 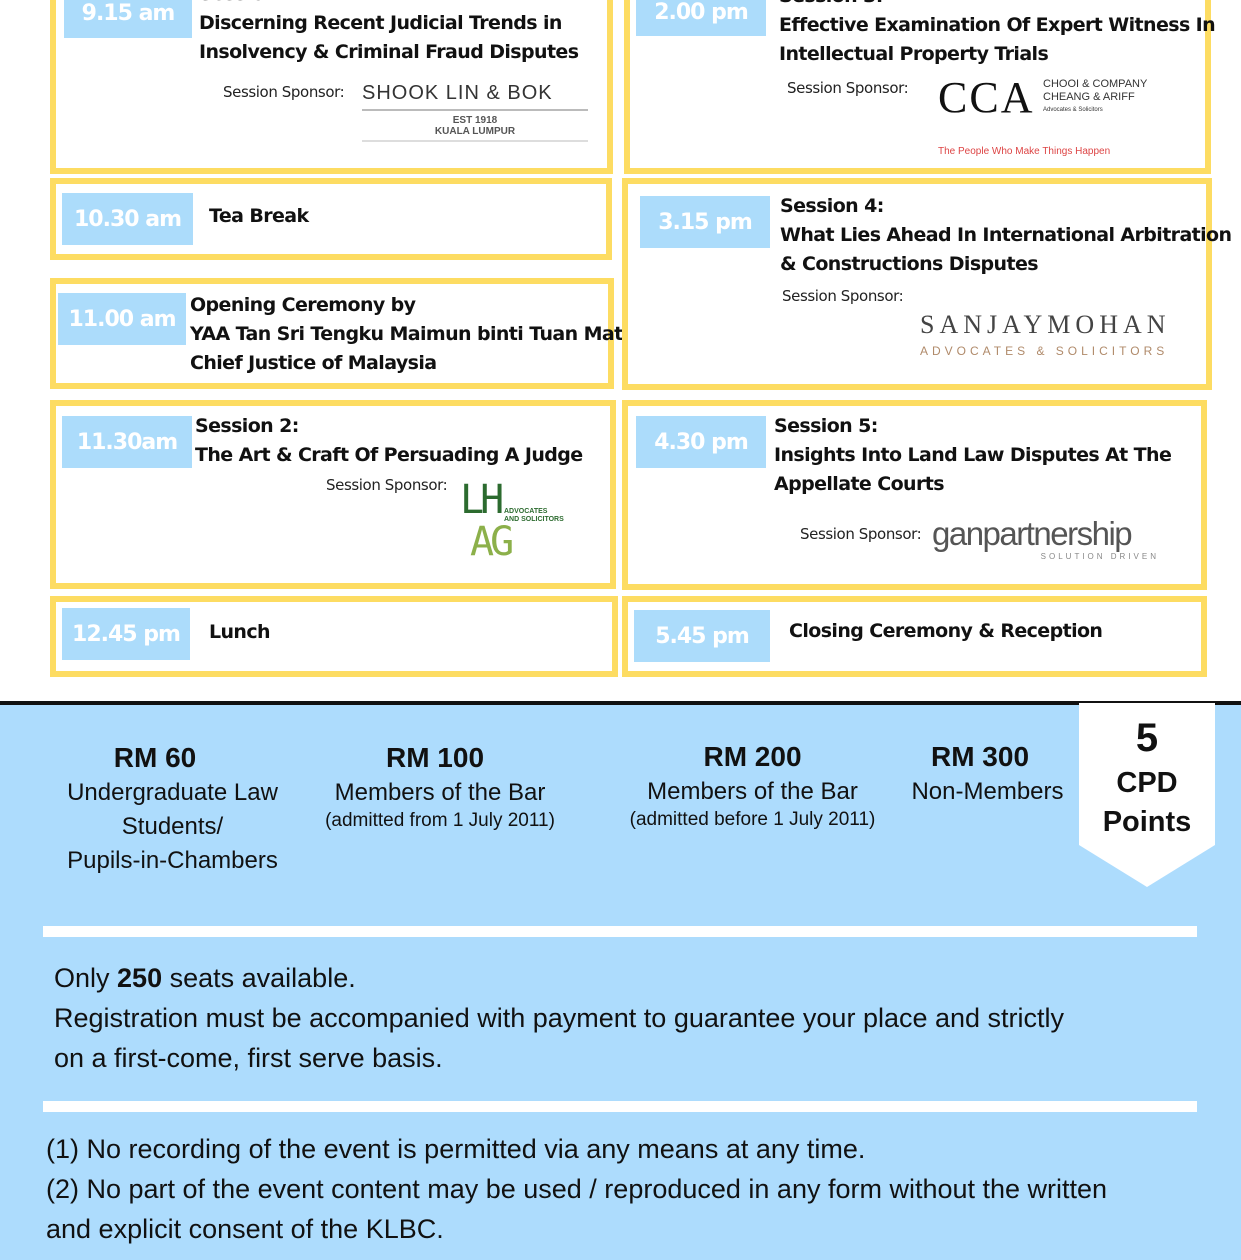 What do you see at coordinates (702, 636) in the screenshot?
I see `time-badge: 5.45 pm` at bounding box center [702, 636].